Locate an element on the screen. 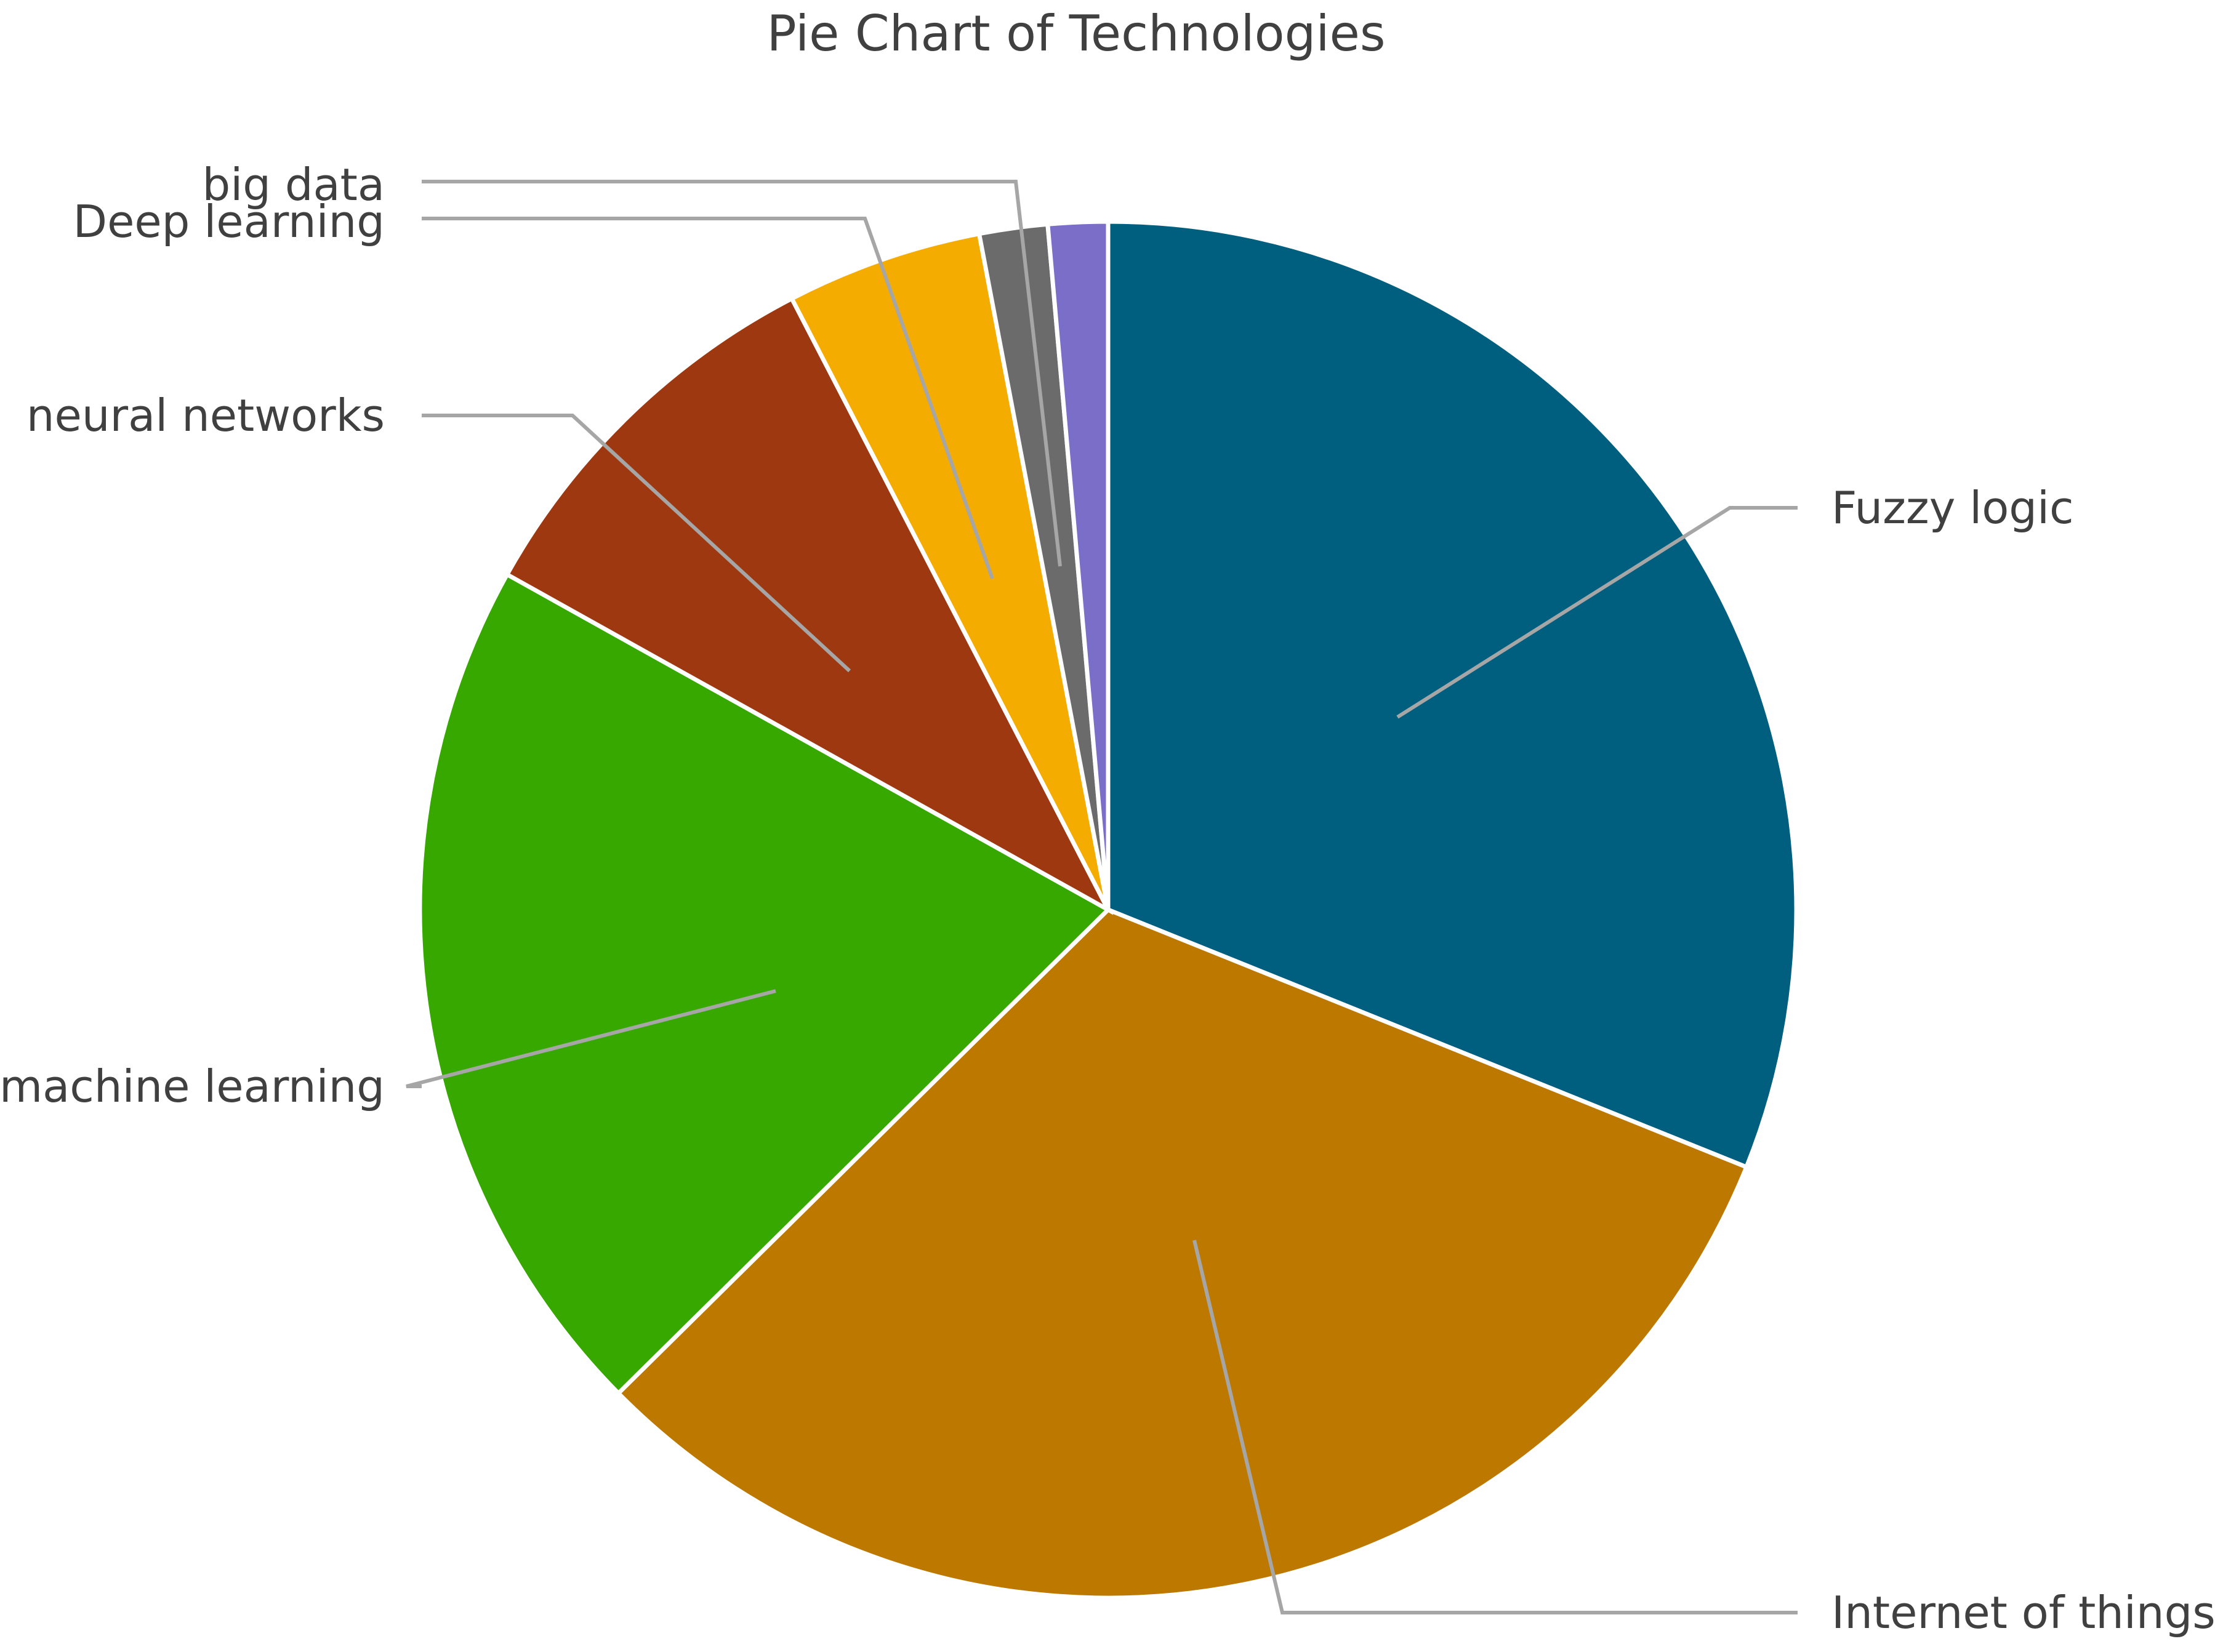  chart-title: Pie Chart of Technologies is located at coordinates (1076, 33).